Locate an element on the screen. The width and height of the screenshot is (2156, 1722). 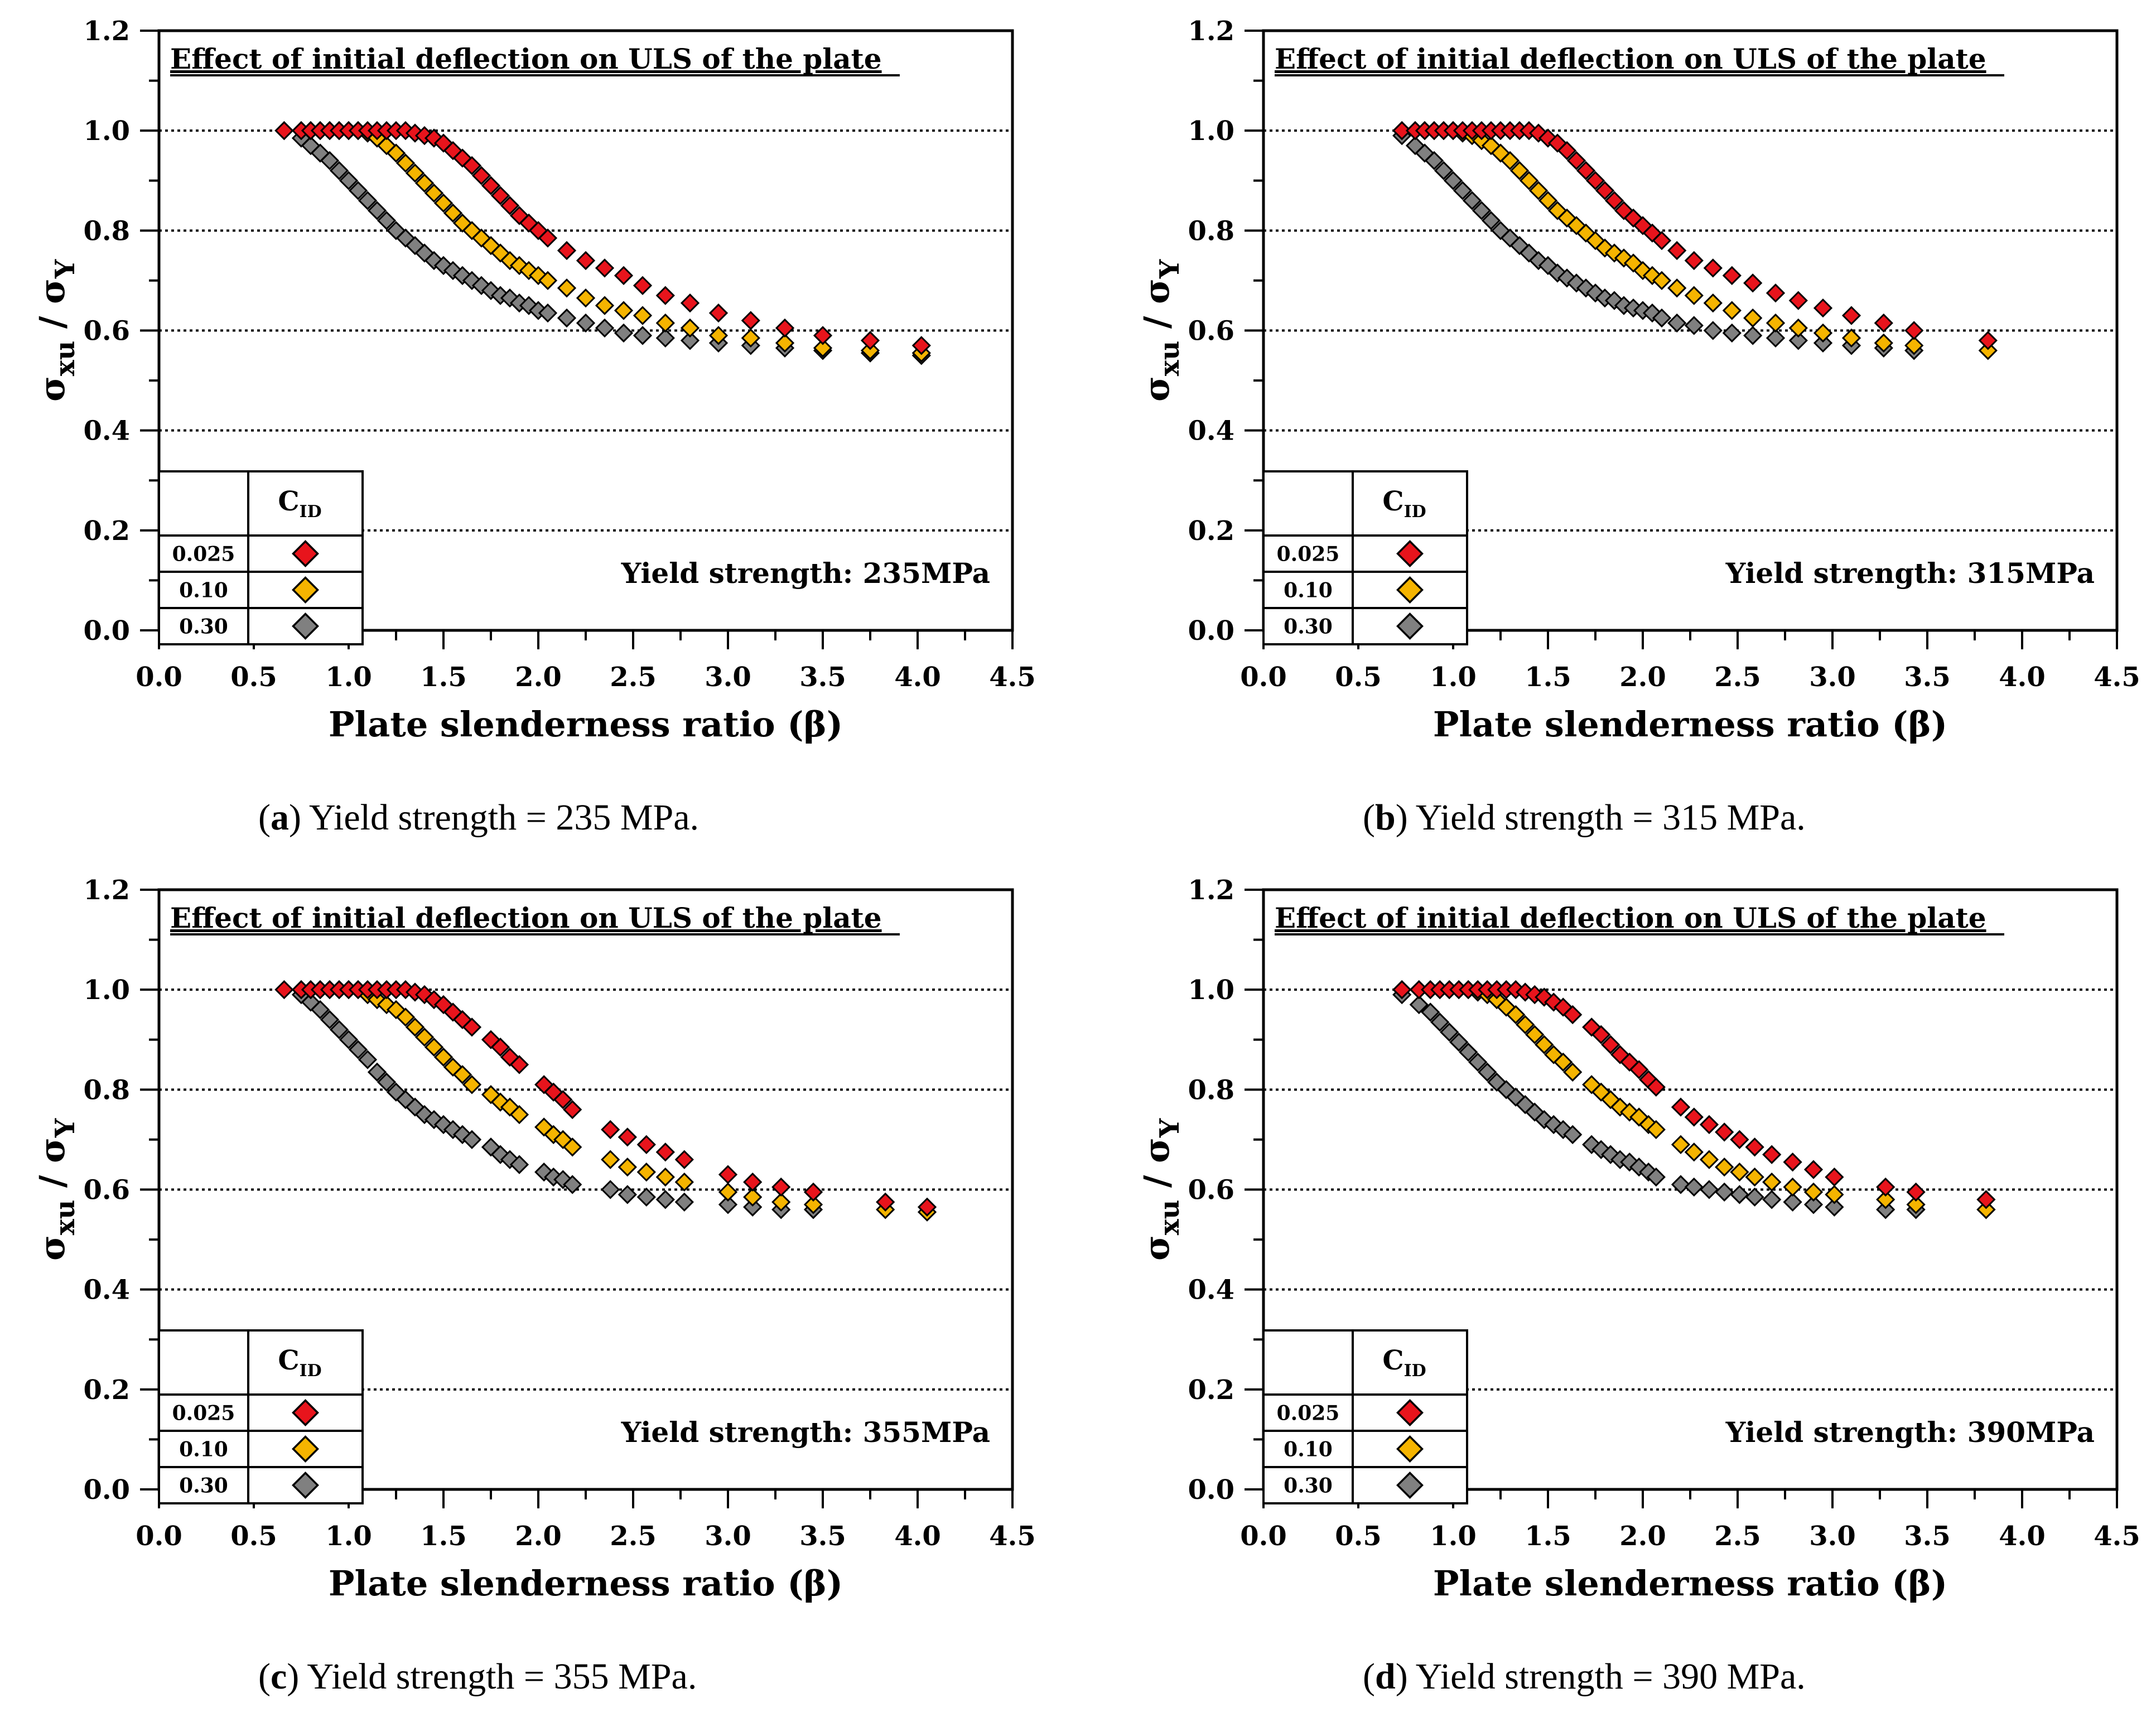
series-0.30 is located at coordinates (602, 243).